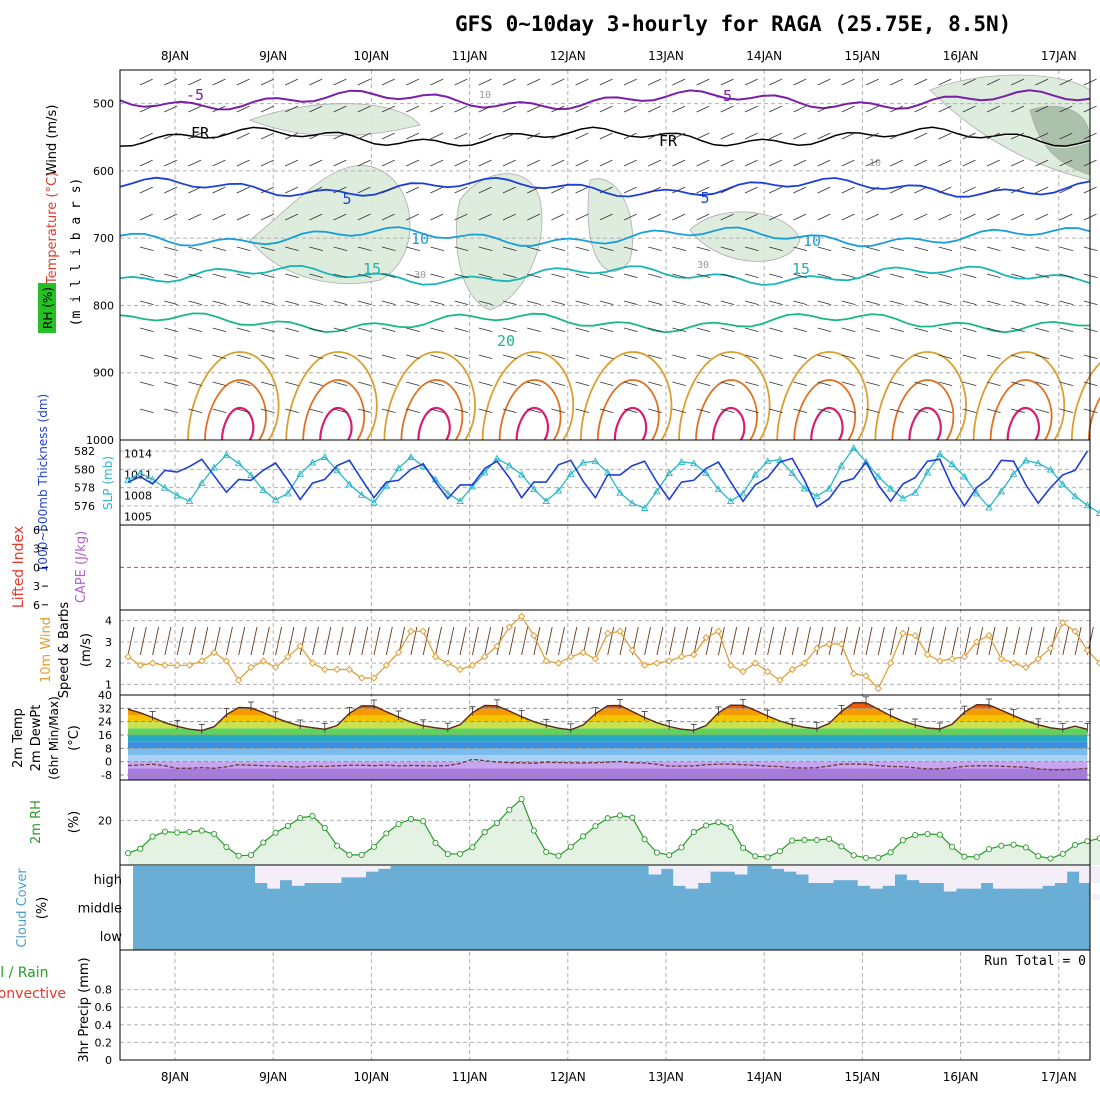 This screenshot has width=1100, height=1100. I want to click on rh2m-line, so click(613, 829).